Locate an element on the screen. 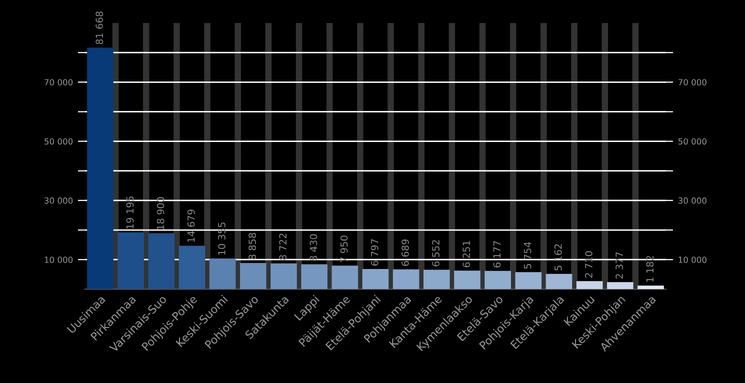 Image resolution: width=745 pixels, height=383 pixels. data-label: 18 900 is located at coordinates (160, 213).